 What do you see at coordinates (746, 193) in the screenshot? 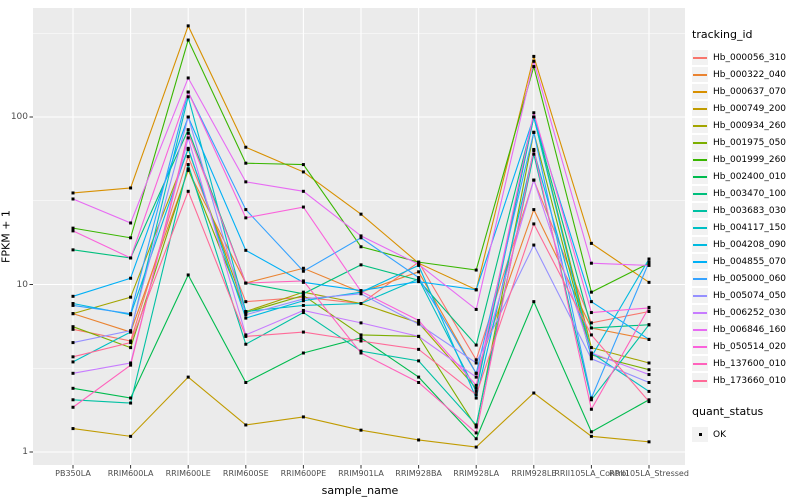
I see `legend-item-Hb_003470_100: Hb_003470_100` at bounding box center [746, 193].